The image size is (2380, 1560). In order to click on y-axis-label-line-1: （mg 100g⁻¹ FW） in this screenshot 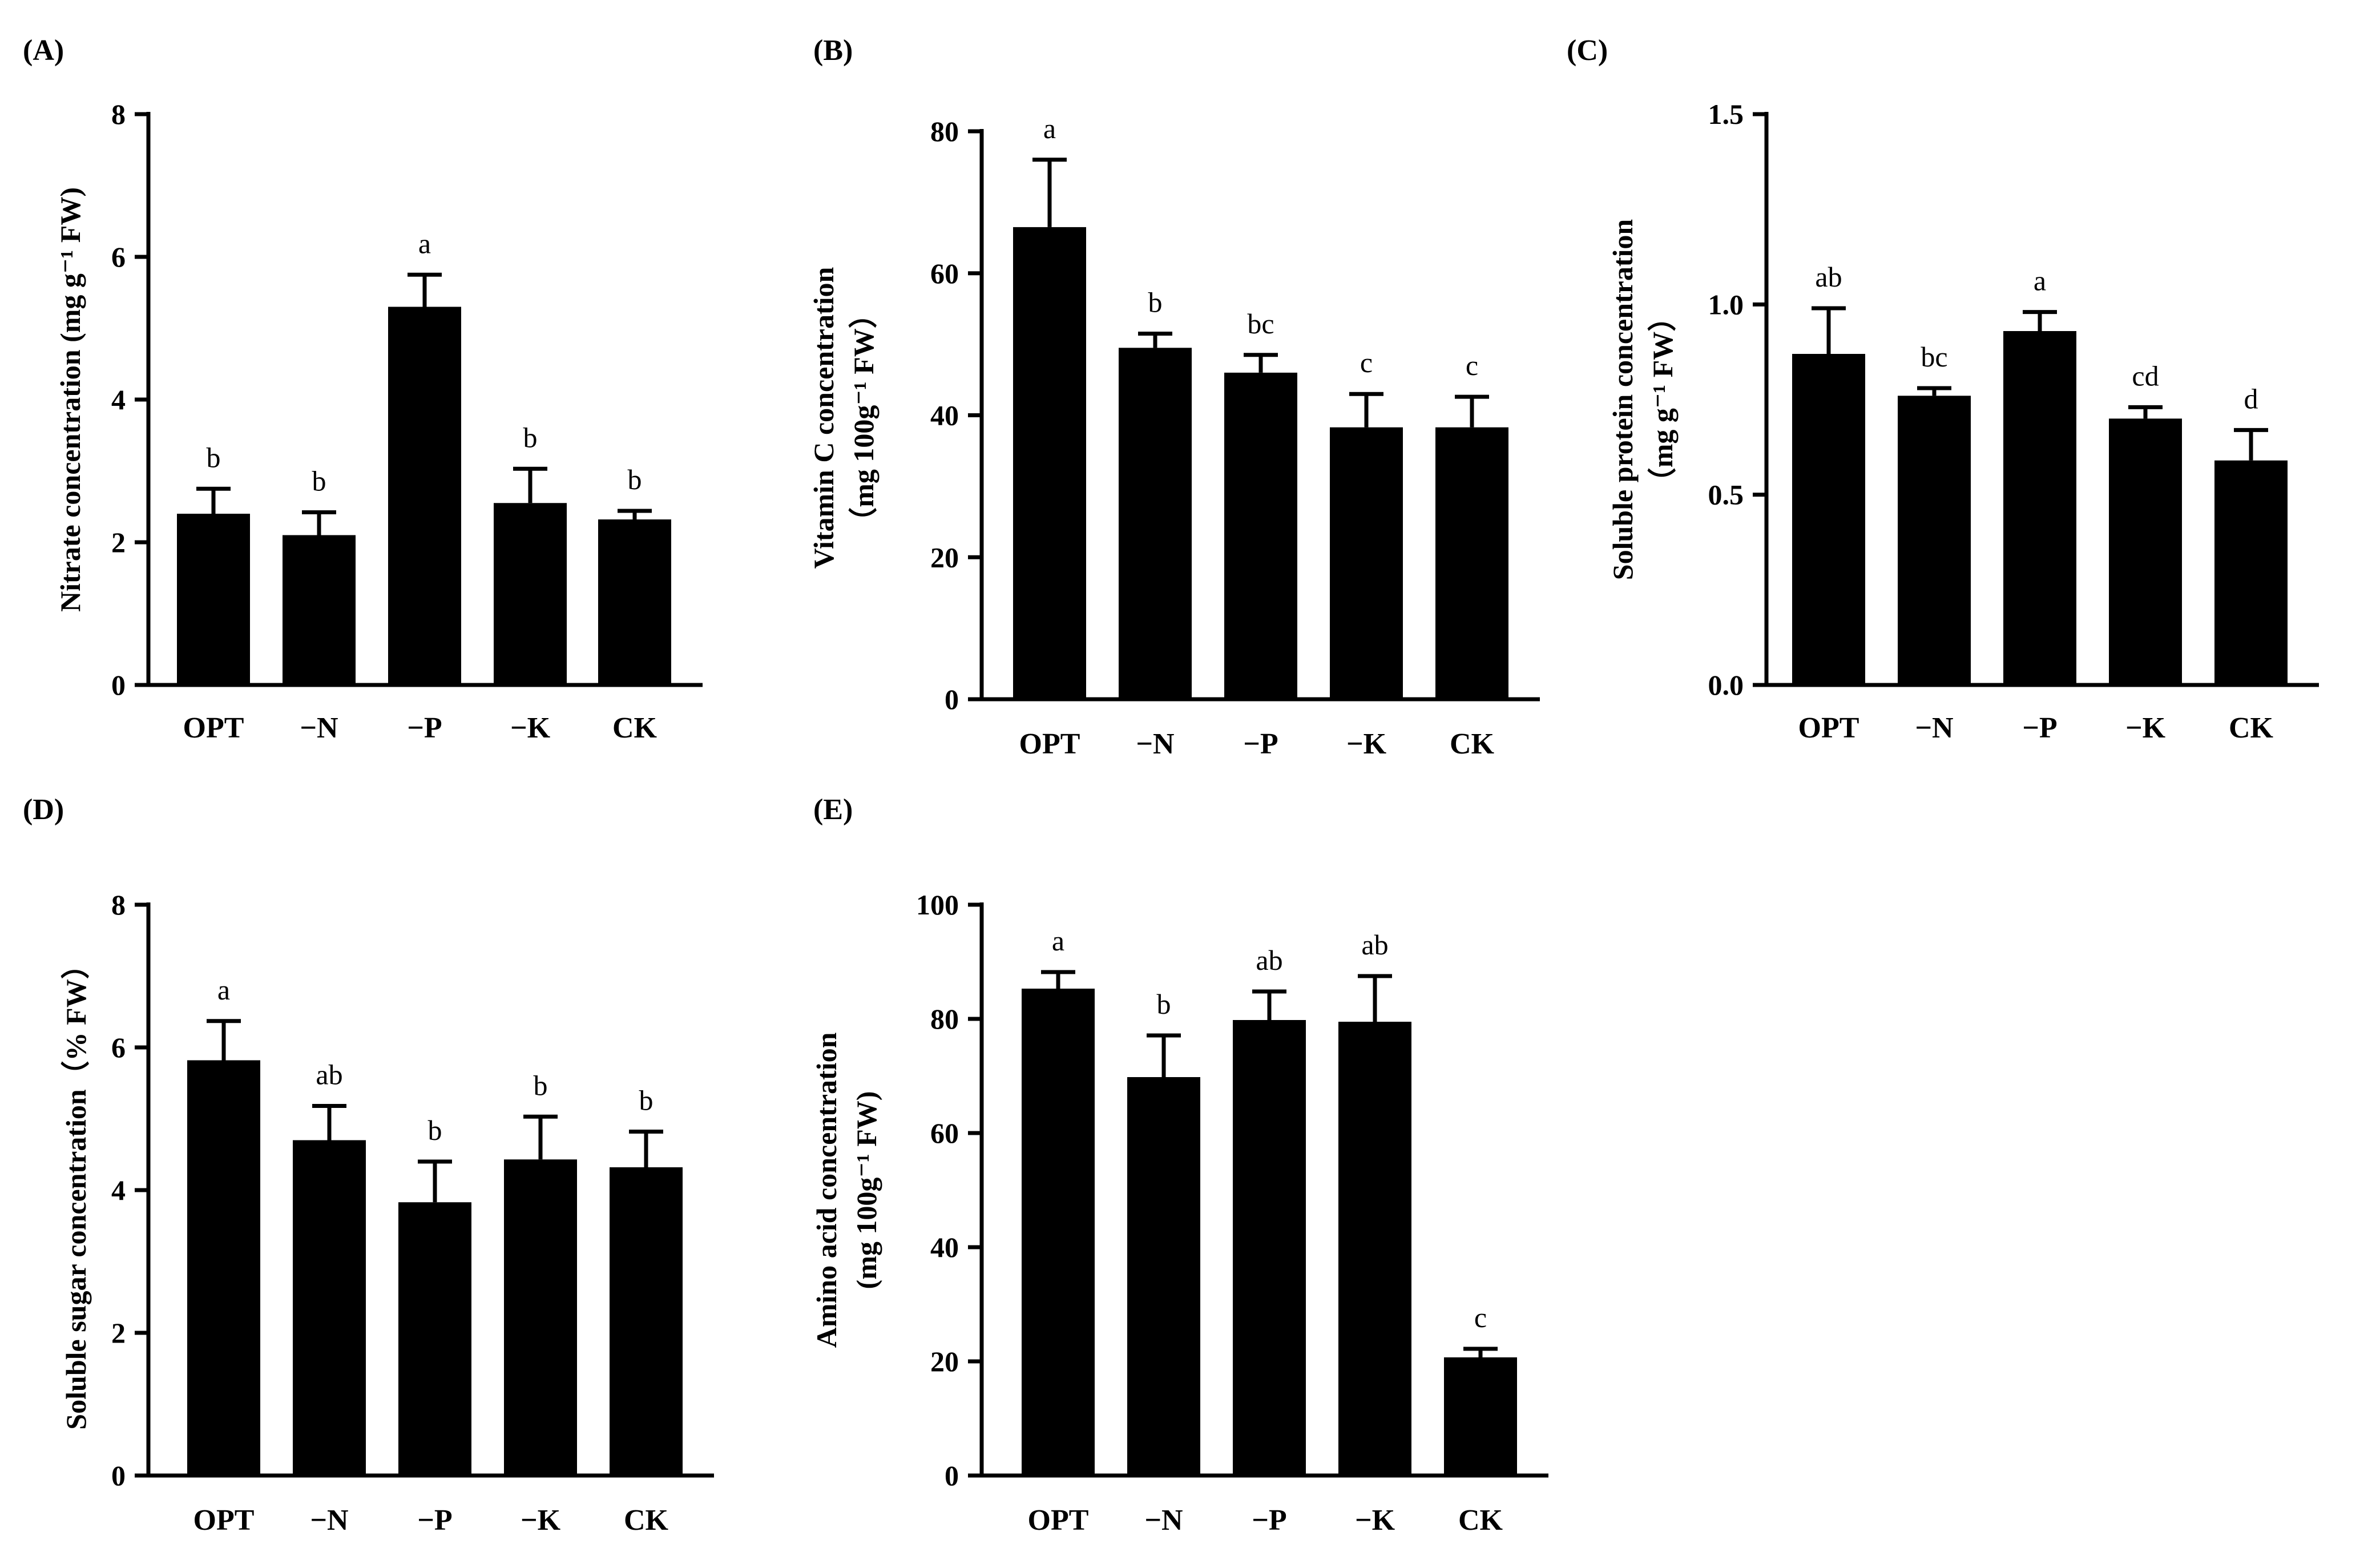, I will do `click(864, 418)`.